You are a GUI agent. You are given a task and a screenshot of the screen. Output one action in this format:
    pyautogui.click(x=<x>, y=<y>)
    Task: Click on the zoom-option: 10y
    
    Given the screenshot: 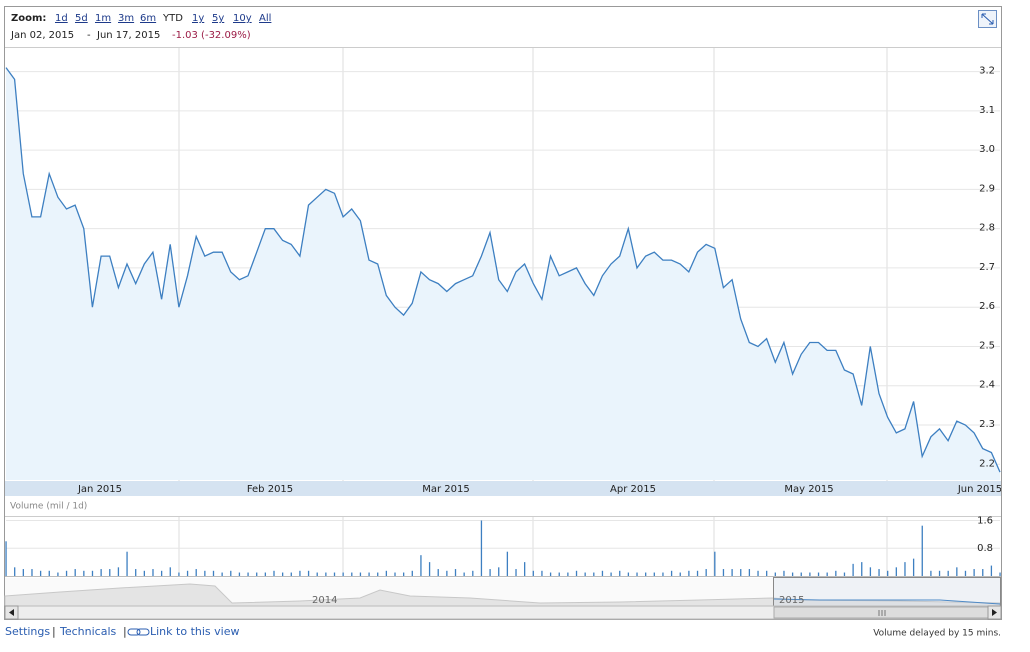 What is the action you would take?
    pyautogui.click(x=242, y=18)
    